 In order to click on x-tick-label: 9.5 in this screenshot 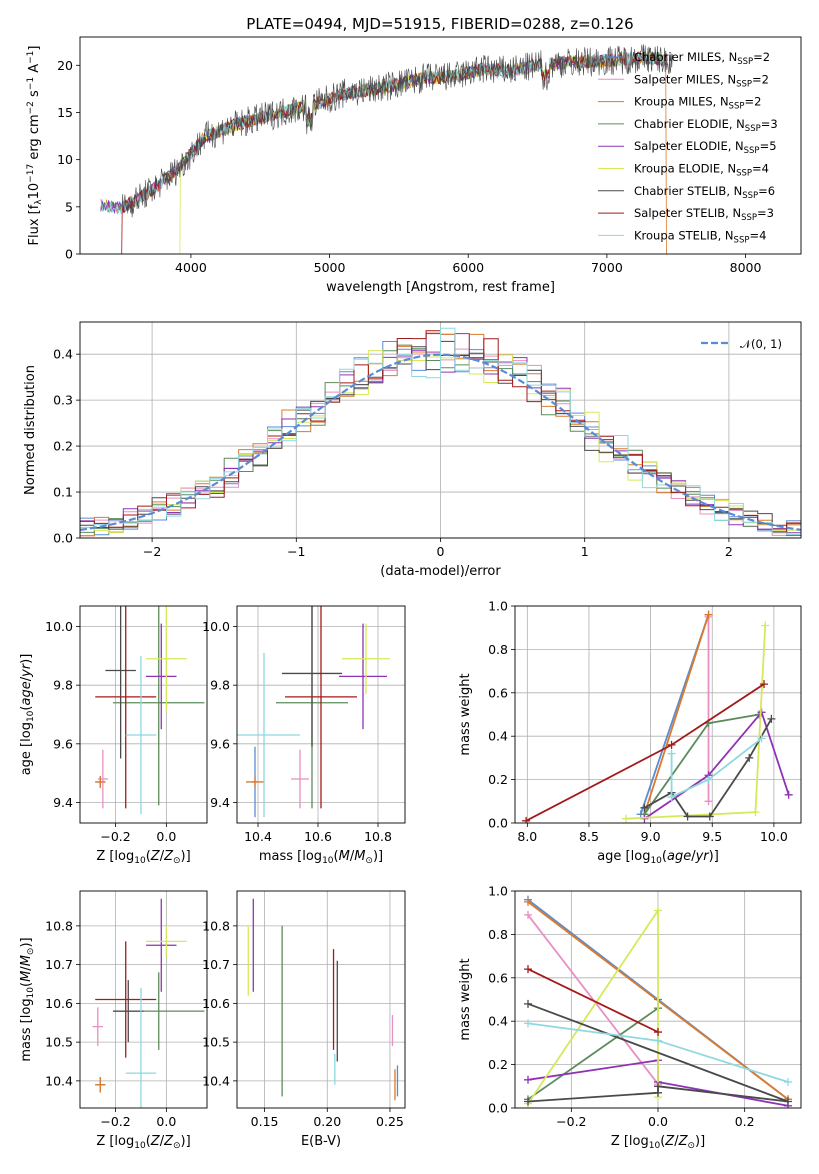, I will do `click(712, 836)`.